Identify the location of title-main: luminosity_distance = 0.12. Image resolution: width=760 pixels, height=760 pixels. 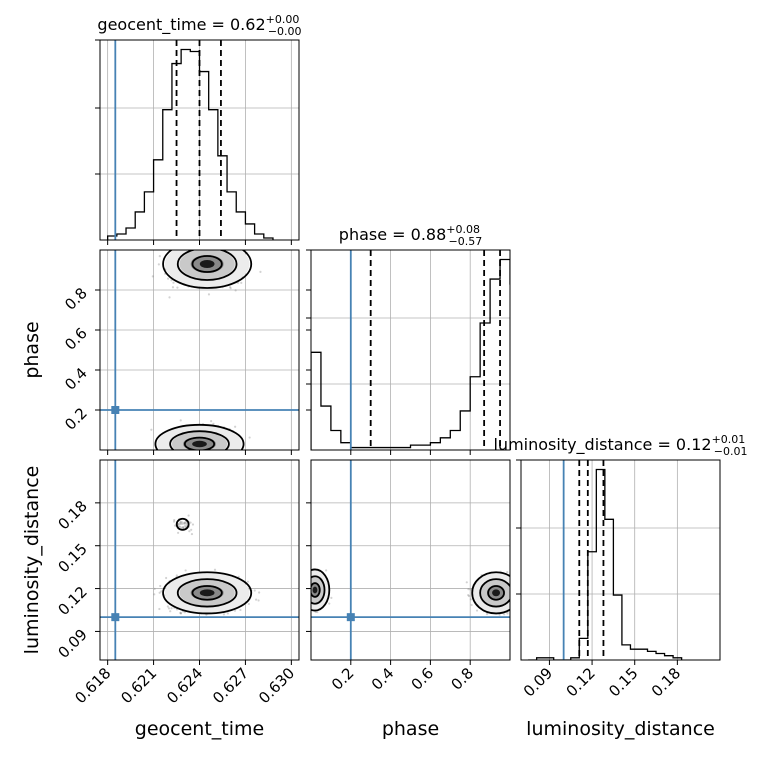
(602, 445).